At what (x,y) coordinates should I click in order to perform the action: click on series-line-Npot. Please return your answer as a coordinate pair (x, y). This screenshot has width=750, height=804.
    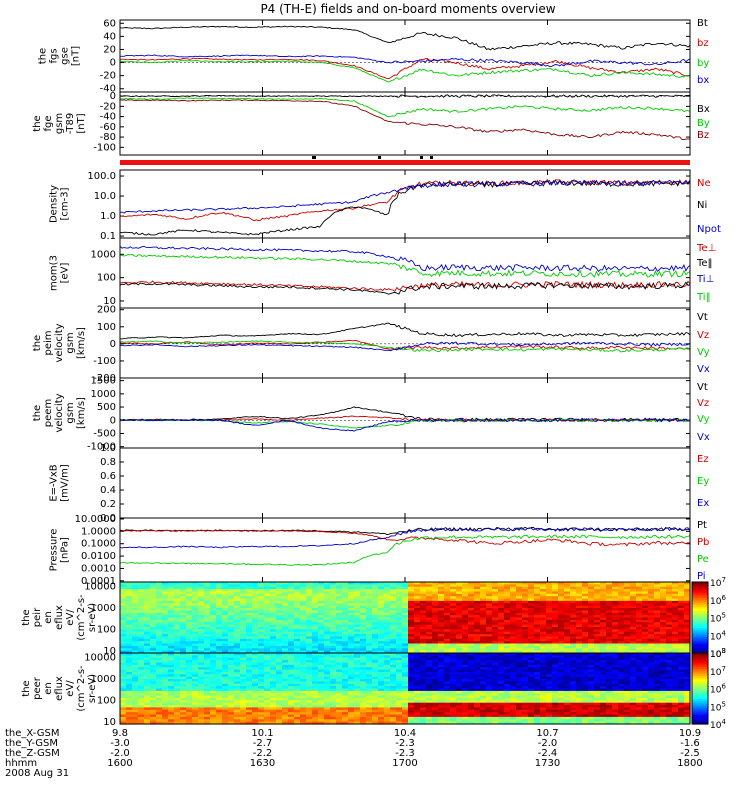
    Looking at the image, I should click on (405, 196).